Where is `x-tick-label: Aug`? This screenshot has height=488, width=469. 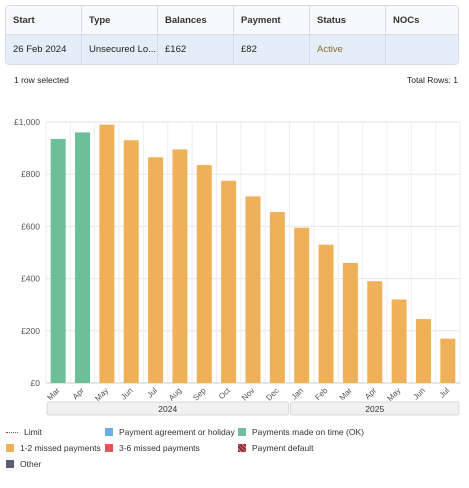
x-tick-label: Aug is located at coordinates (175, 394).